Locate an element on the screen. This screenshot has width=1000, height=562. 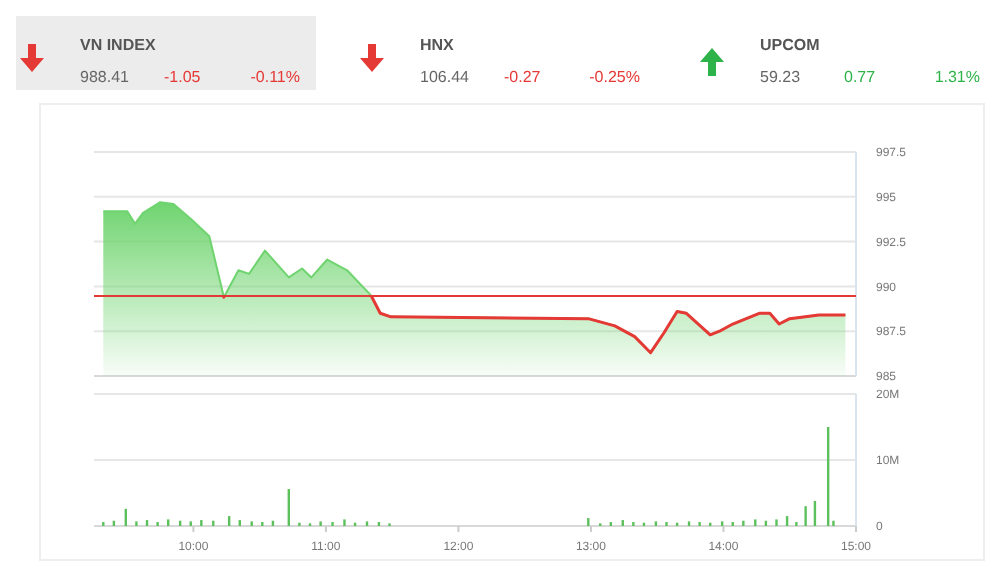
text: -0.25% is located at coordinates (614, 77).